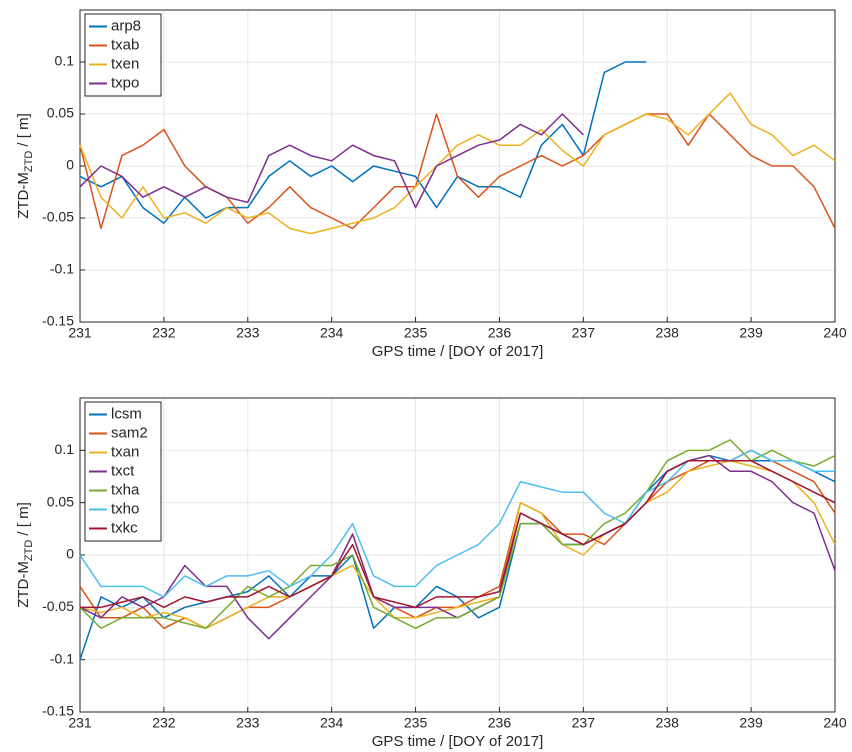  I want to click on legend-label: txho, so click(125, 508).